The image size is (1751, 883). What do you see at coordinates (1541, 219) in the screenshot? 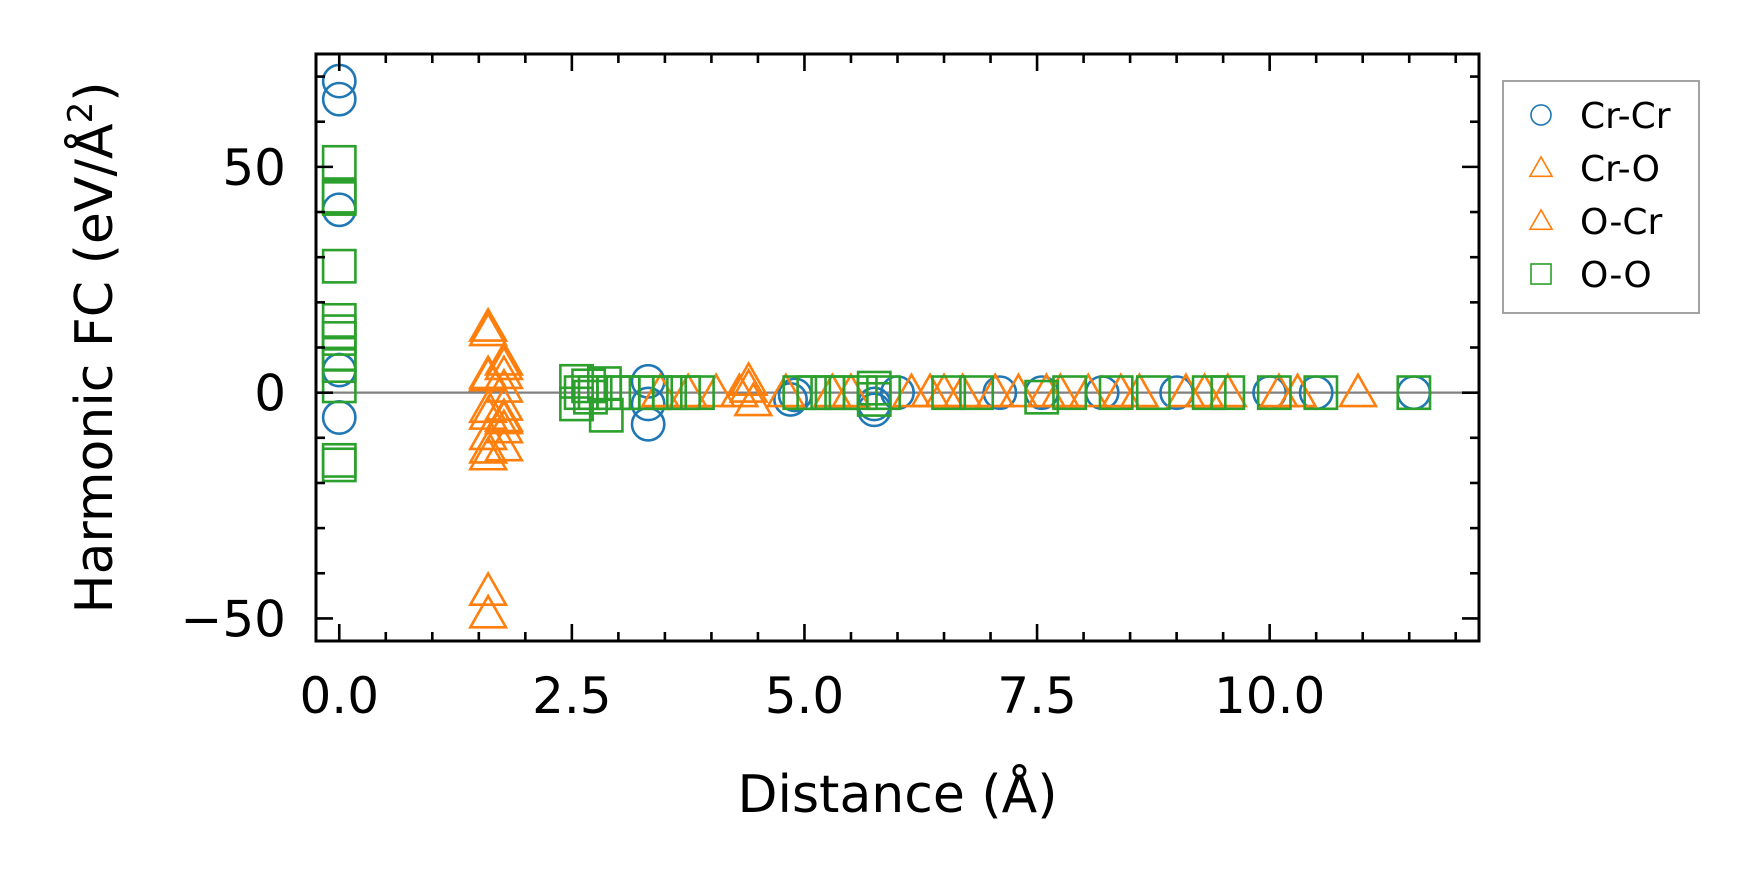
I see `legend-marker-o-cr` at bounding box center [1541, 219].